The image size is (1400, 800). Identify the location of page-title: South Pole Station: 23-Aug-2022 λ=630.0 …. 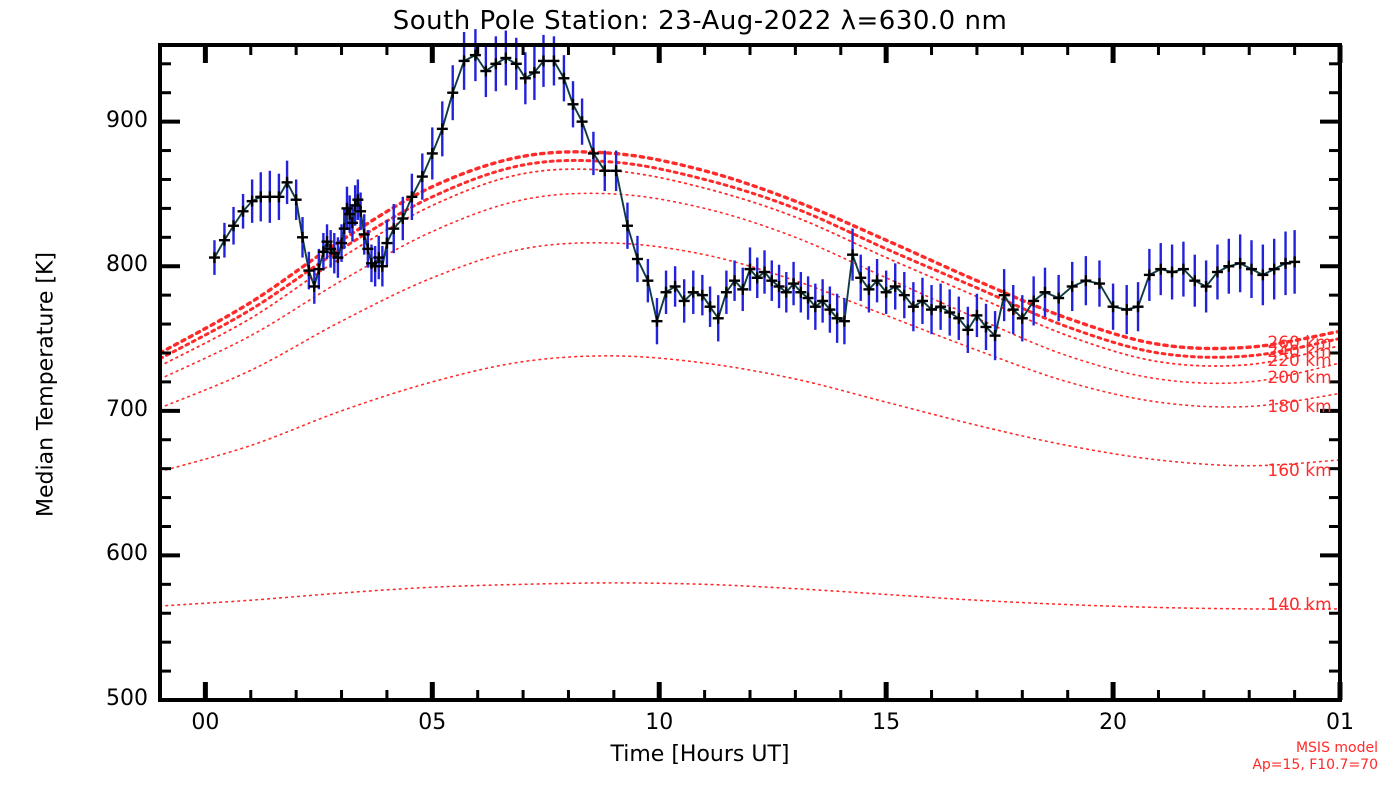
(700, 21).